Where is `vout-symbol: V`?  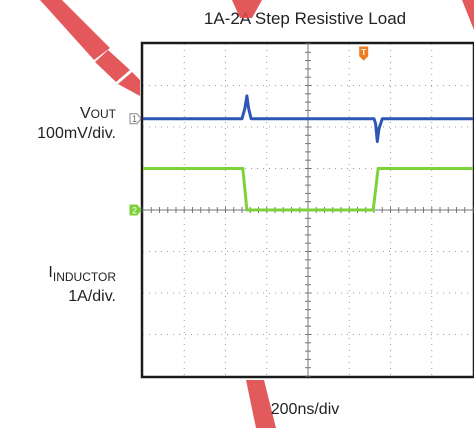
vout-symbol: V is located at coordinates (85, 113).